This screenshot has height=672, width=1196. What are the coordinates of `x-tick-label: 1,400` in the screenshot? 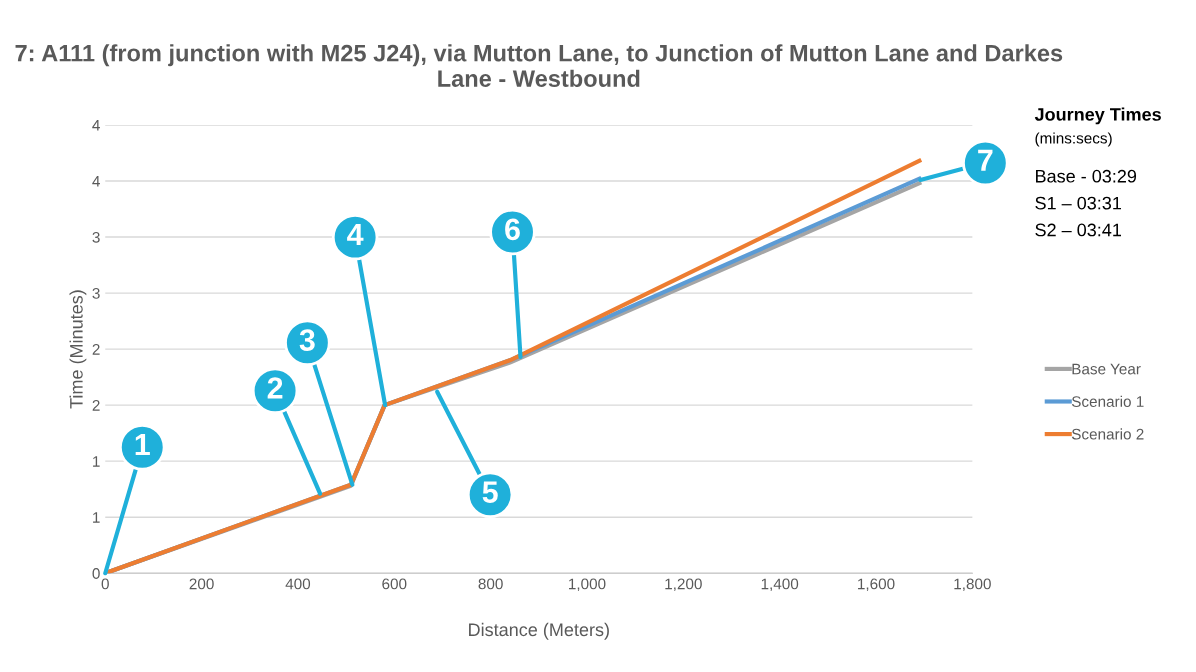 It's located at (780, 585).